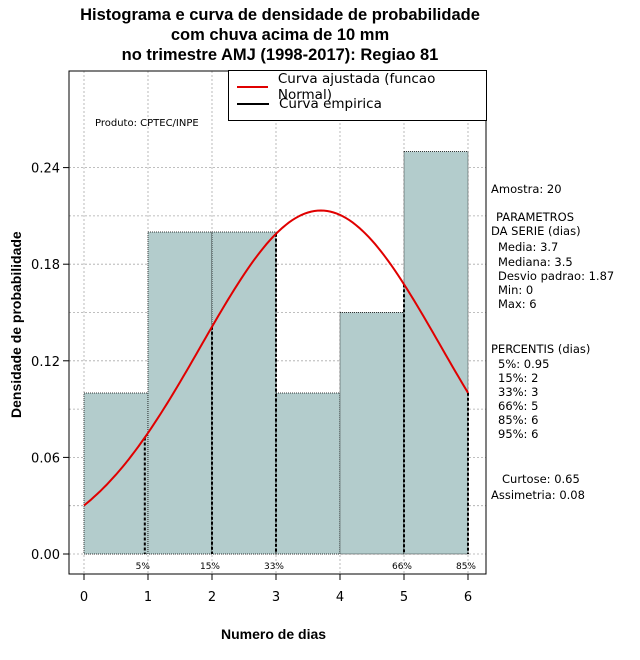 The image size is (640, 660). Describe the element at coordinates (84, 597) in the screenshot. I see `x-tick-label-0: 0` at that location.